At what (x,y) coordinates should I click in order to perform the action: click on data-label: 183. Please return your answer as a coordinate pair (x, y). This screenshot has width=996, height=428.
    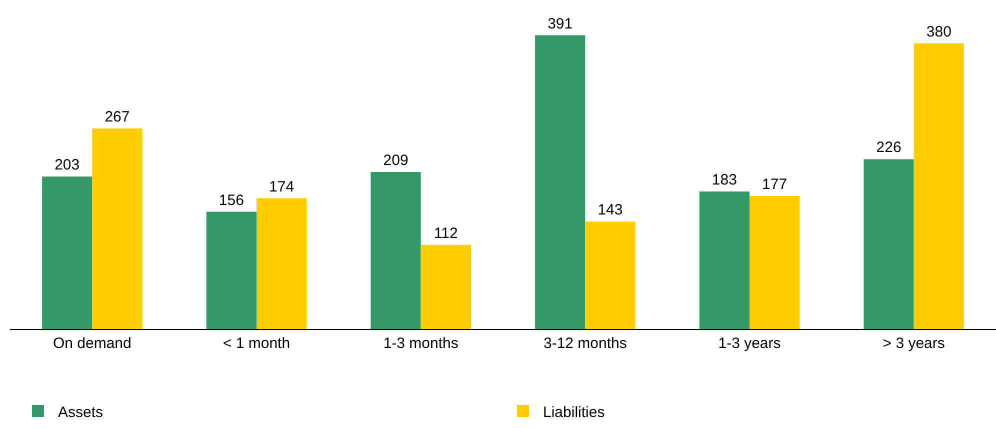
    Looking at the image, I should click on (724, 180).